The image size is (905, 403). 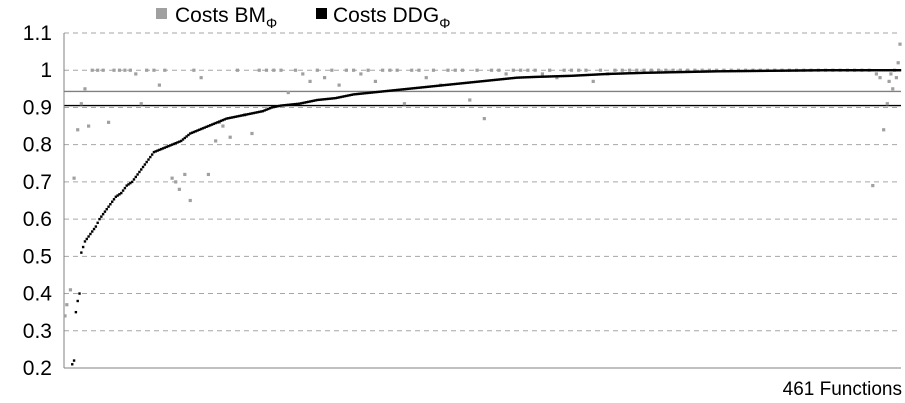 I want to click on legend-swatch-costs-bm, so click(x=161, y=13).